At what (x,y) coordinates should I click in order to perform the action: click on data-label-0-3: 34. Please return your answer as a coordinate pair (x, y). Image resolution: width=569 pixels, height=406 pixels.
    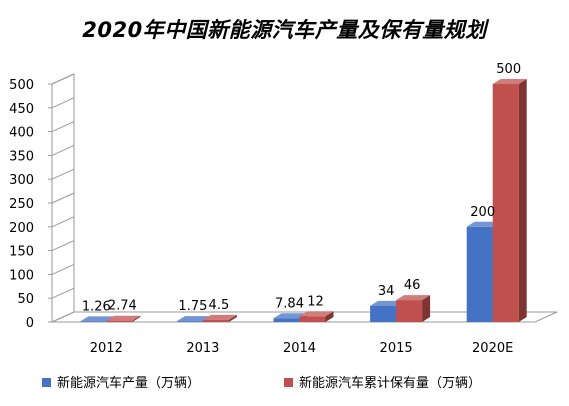
    Looking at the image, I should click on (386, 291).